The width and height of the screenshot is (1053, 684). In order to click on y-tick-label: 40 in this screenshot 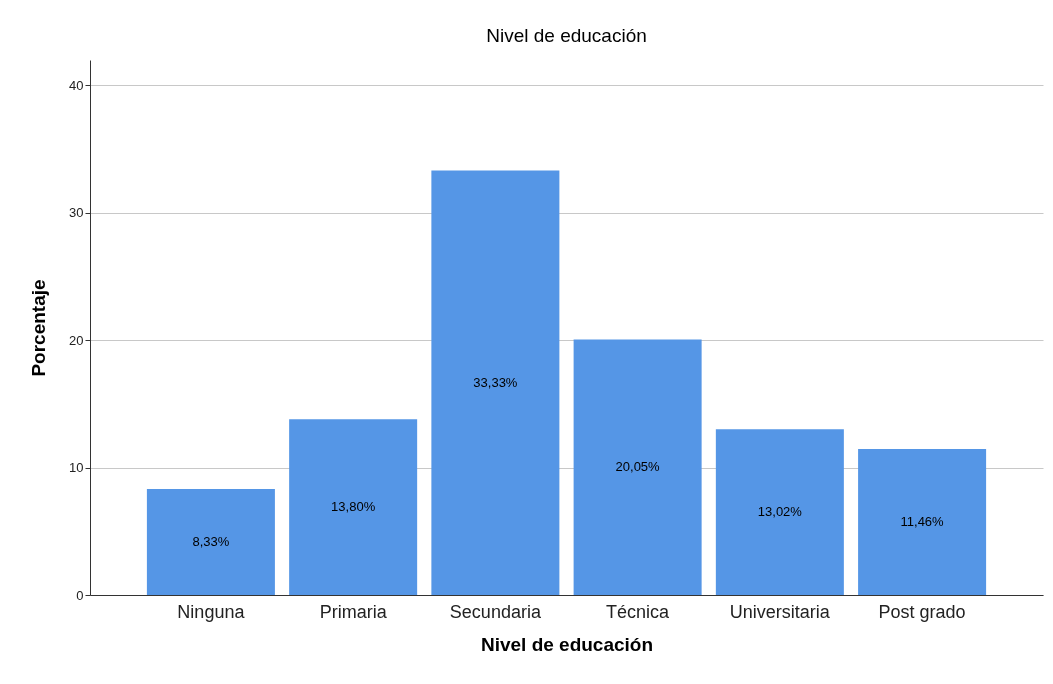, I will do `click(76, 85)`.